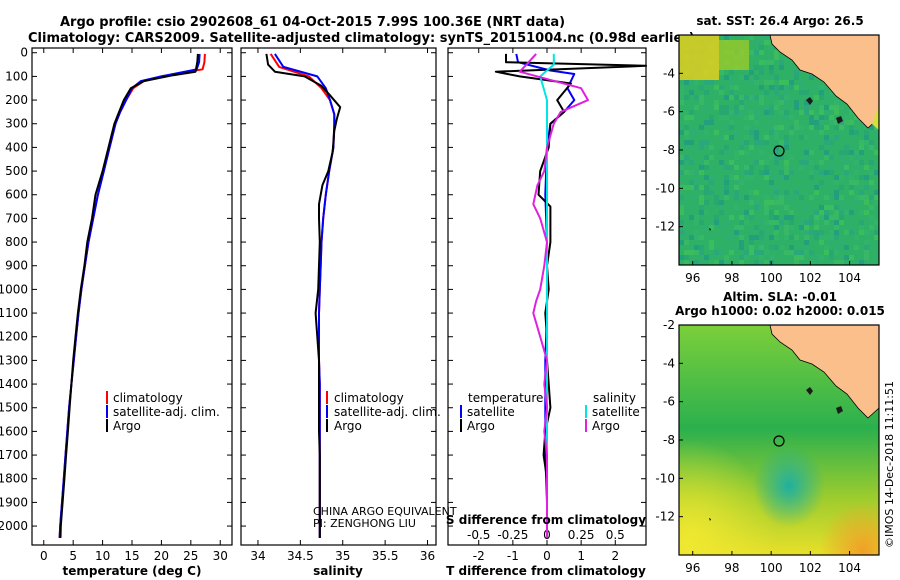  What do you see at coordinates (14, 455) in the screenshot?
I see `depth-tick-label: 1700` at bounding box center [14, 455].